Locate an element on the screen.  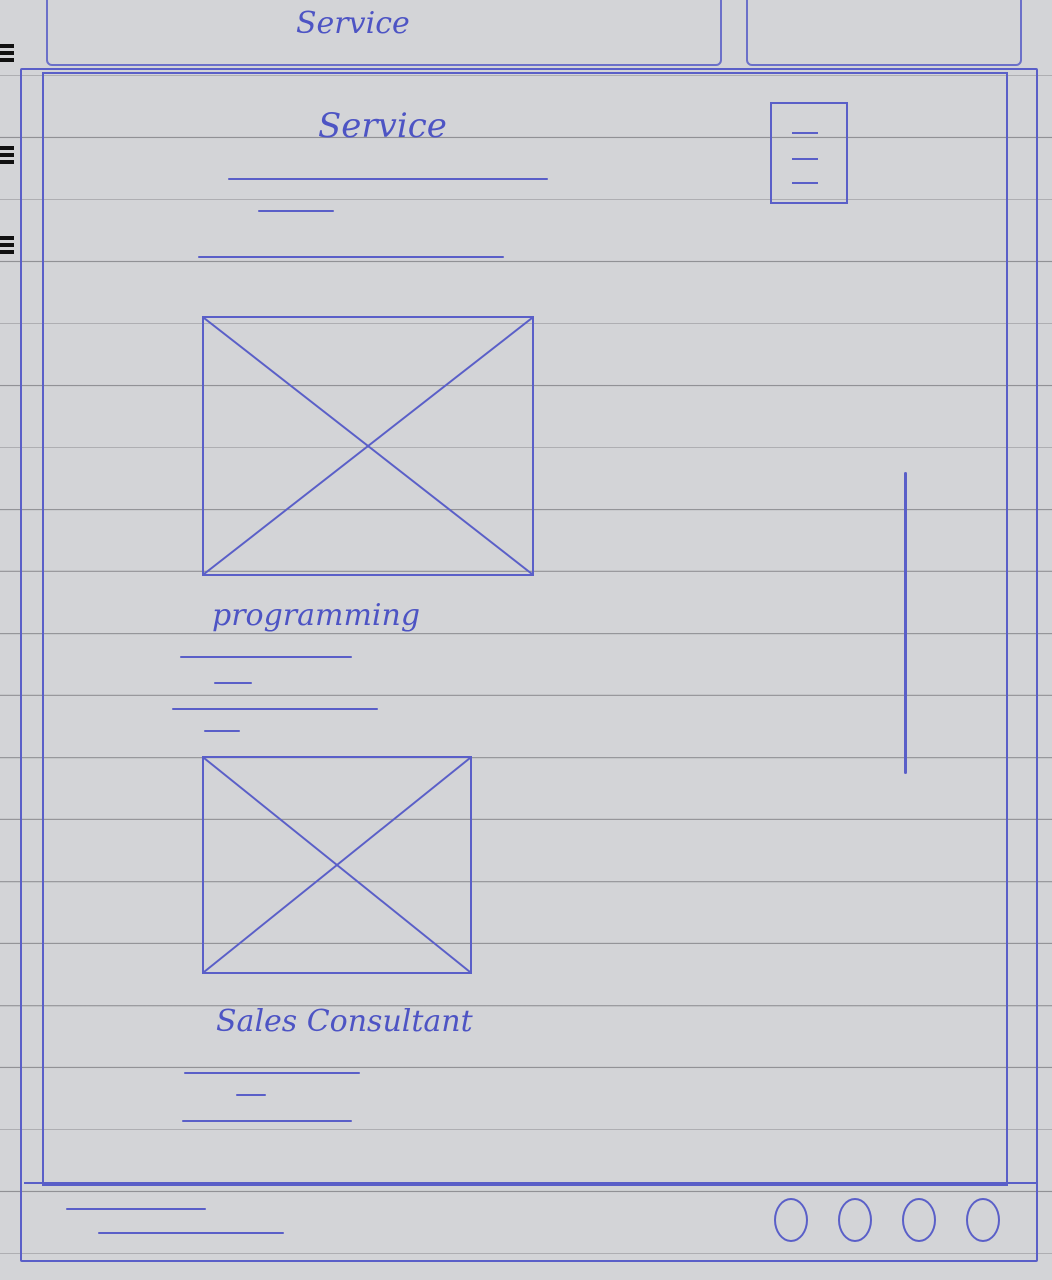
page-title: Service is located at coordinates (382, 126).